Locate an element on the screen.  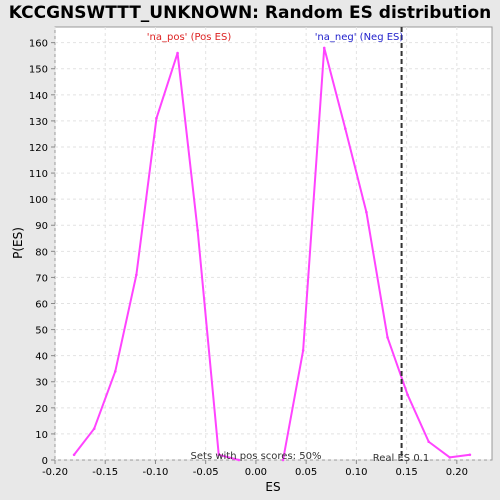
y-axis-label: P(ES) is located at coordinates (18, 243).